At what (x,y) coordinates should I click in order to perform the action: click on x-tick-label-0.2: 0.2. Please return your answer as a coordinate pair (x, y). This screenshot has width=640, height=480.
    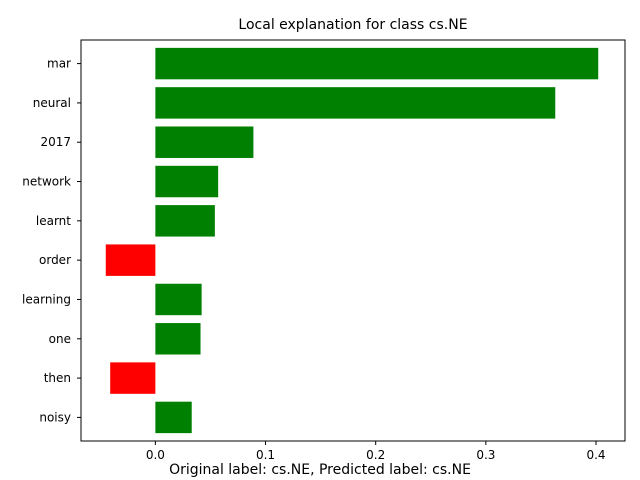
    Looking at the image, I should click on (375, 455).